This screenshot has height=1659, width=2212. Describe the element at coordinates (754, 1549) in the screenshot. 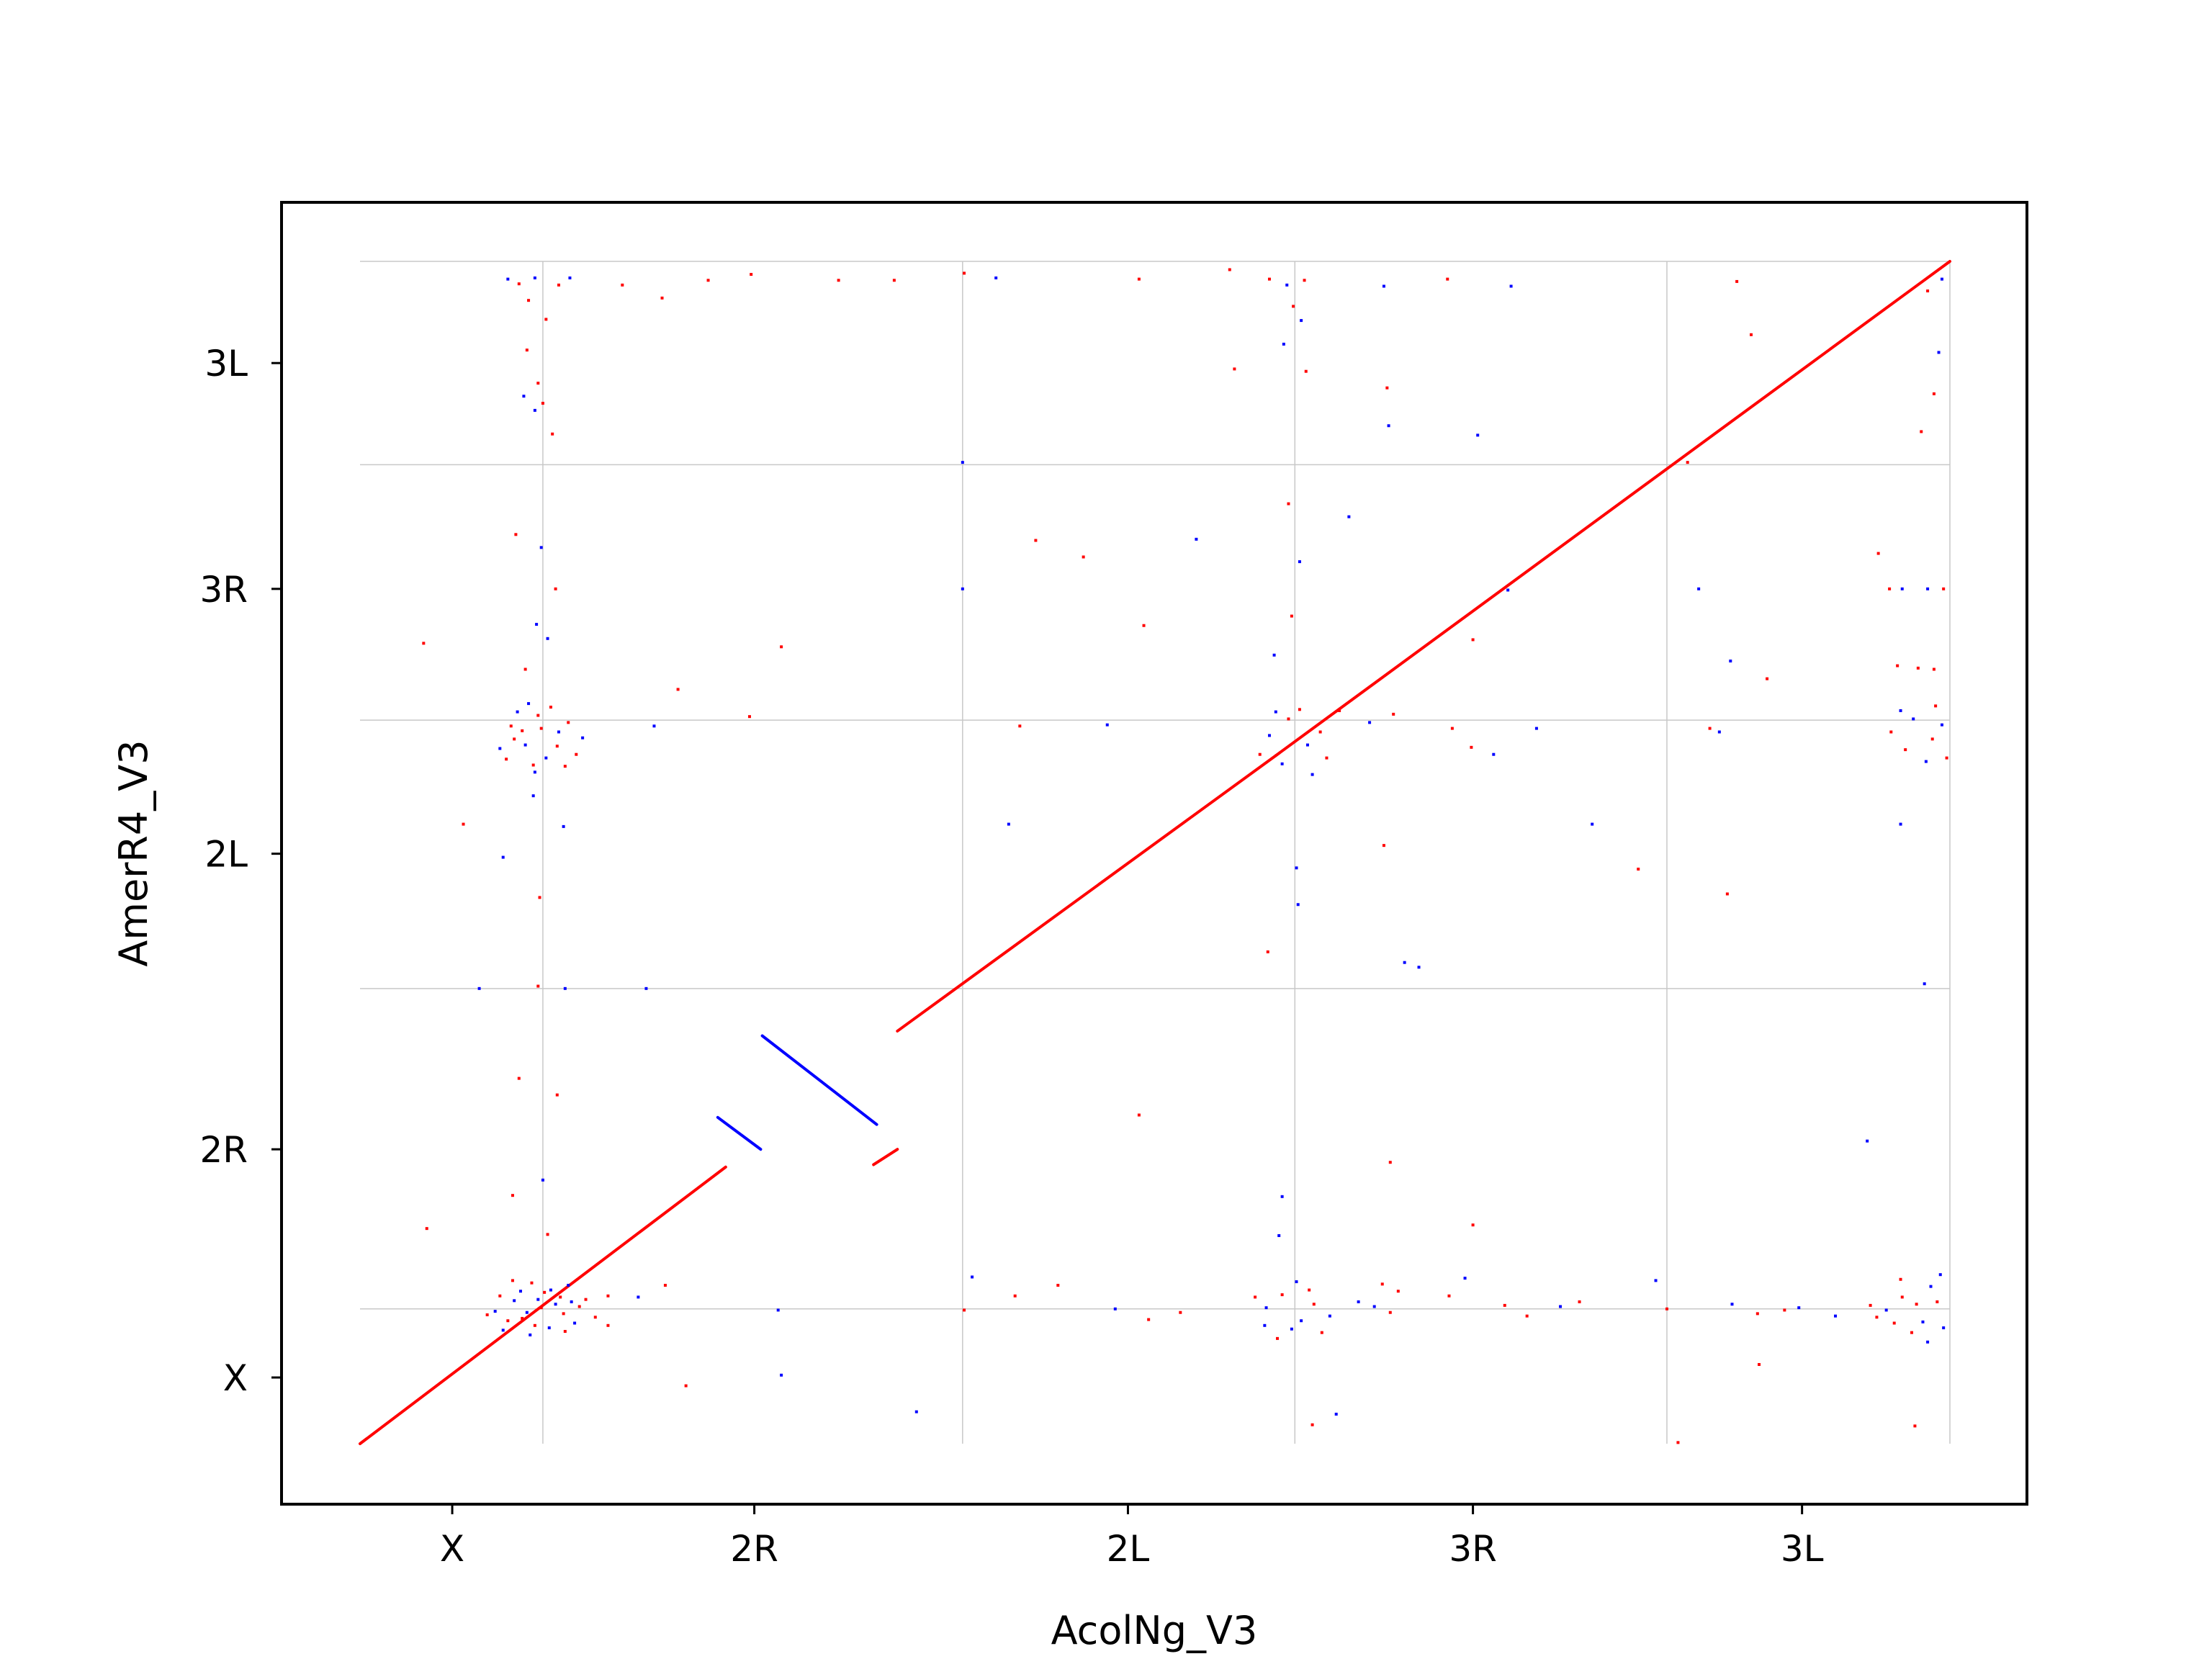

I see `x-tick-label: 2R` at that location.